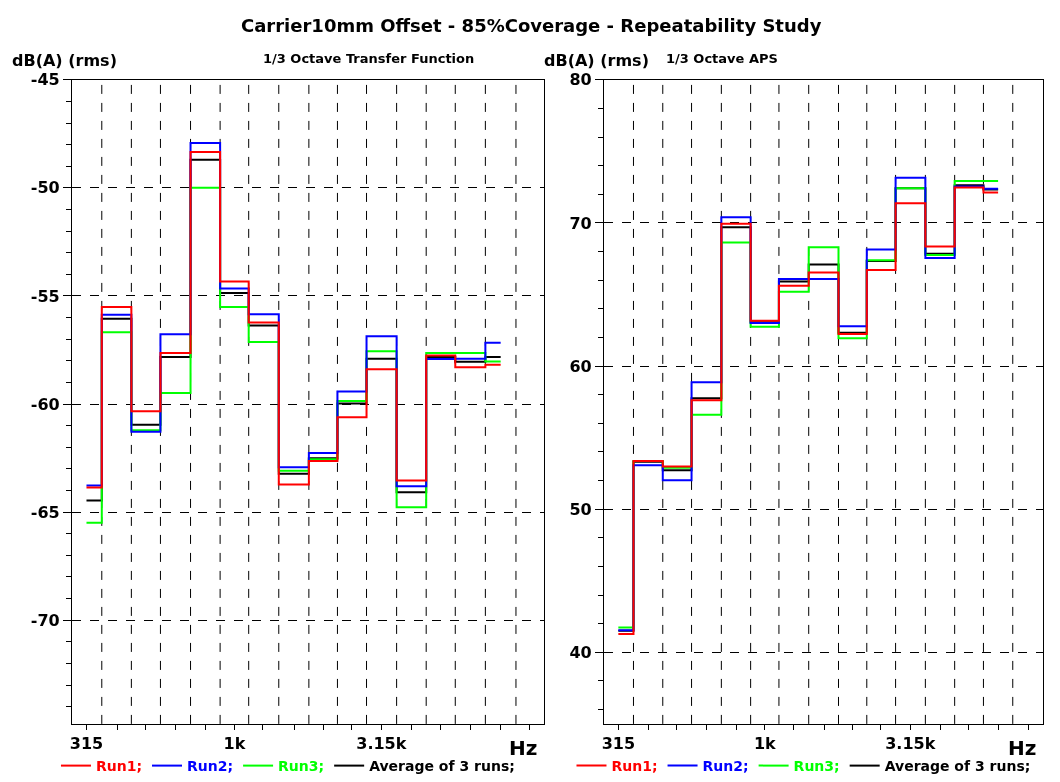 The height and width of the screenshot is (782, 1060). I want to click on y-tick-label: -45, so click(45, 80).